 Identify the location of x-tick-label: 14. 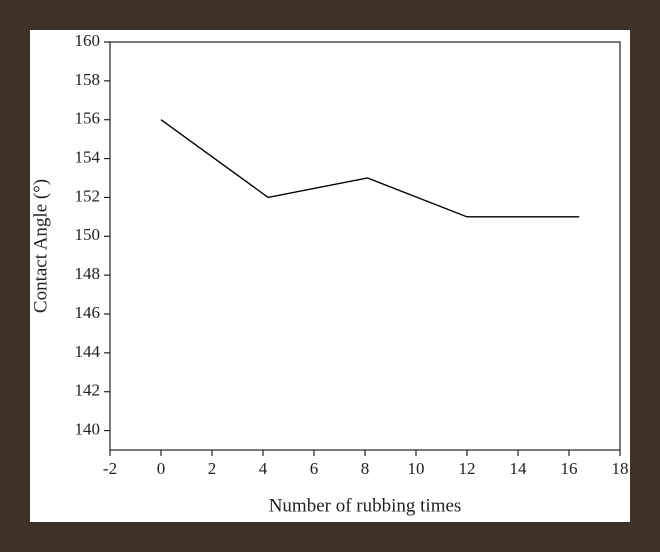
(519, 468).